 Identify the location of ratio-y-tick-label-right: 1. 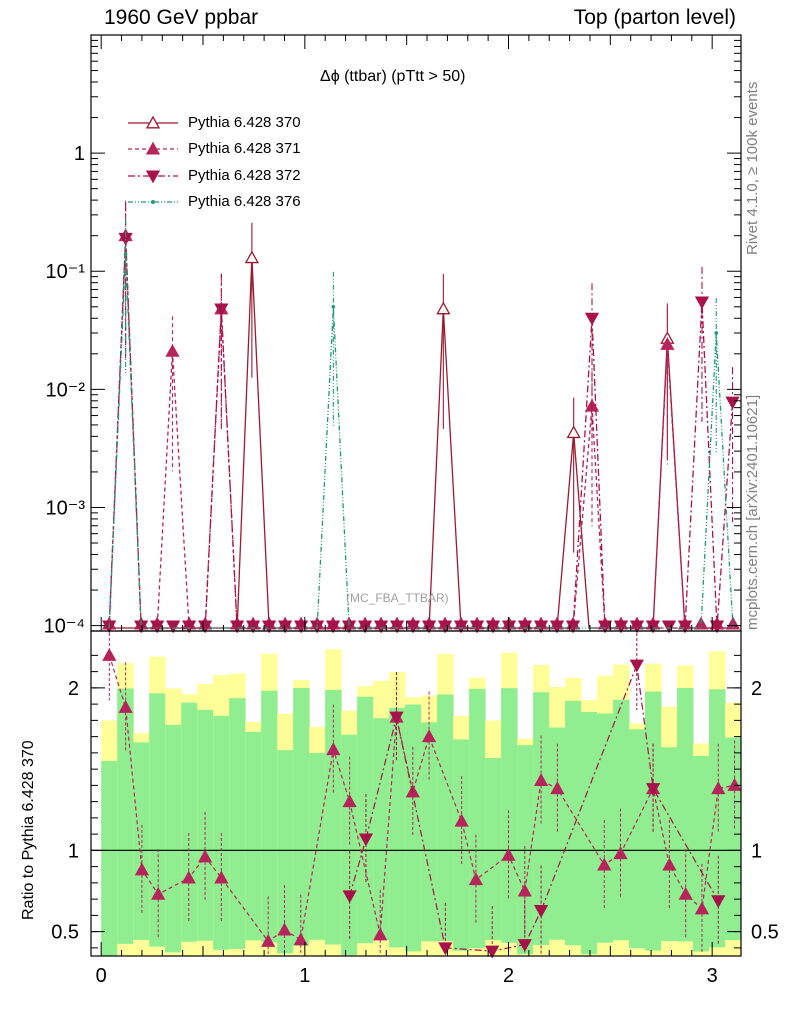
(756, 851).